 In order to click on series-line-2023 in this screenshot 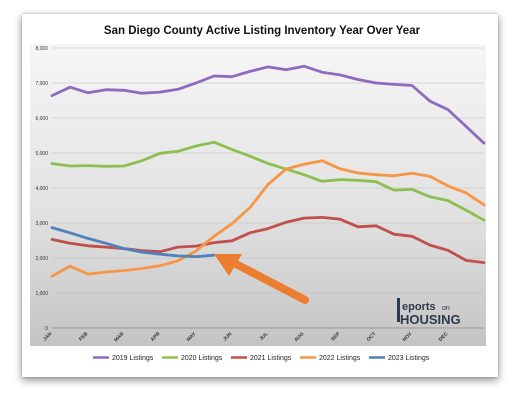, I will do `click(133, 242)`.